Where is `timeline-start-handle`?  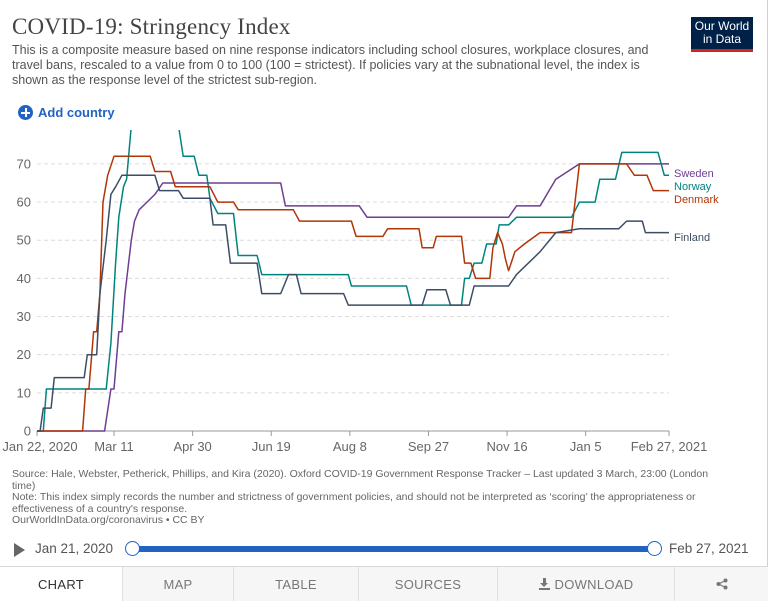
timeline-start-handle is located at coordinates (132, 548).